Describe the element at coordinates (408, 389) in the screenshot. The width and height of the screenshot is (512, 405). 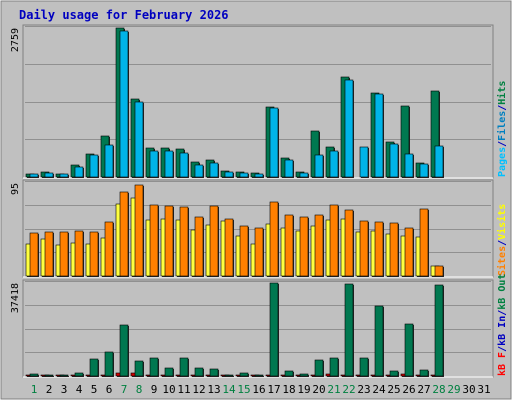
I see `day-label-26: 26` at that location.